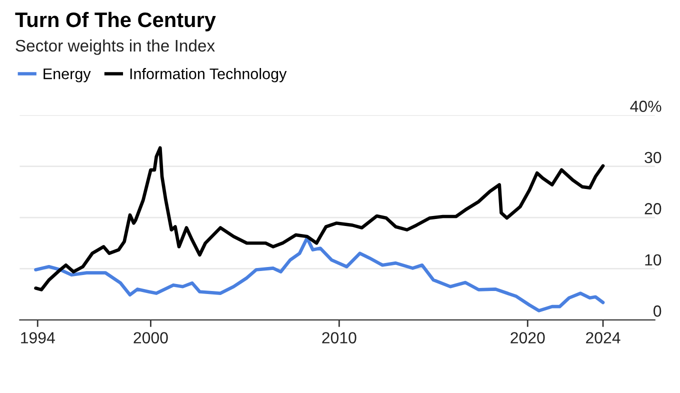 The height and width of the screenshot is (393, 680). What do you see at coordinates (151, 338) in the screenshot?
I see `x-tick-label: 2000` at bounding box center [151, 338].